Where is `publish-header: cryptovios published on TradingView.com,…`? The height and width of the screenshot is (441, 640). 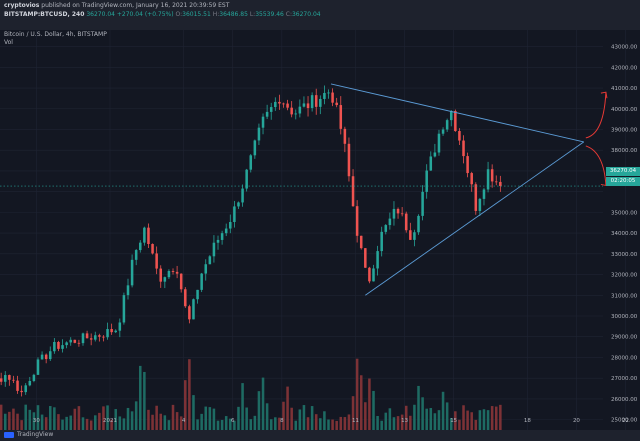
publish-header: cryptovios published on TradingView.com,… is located at coordinates (320, 15).